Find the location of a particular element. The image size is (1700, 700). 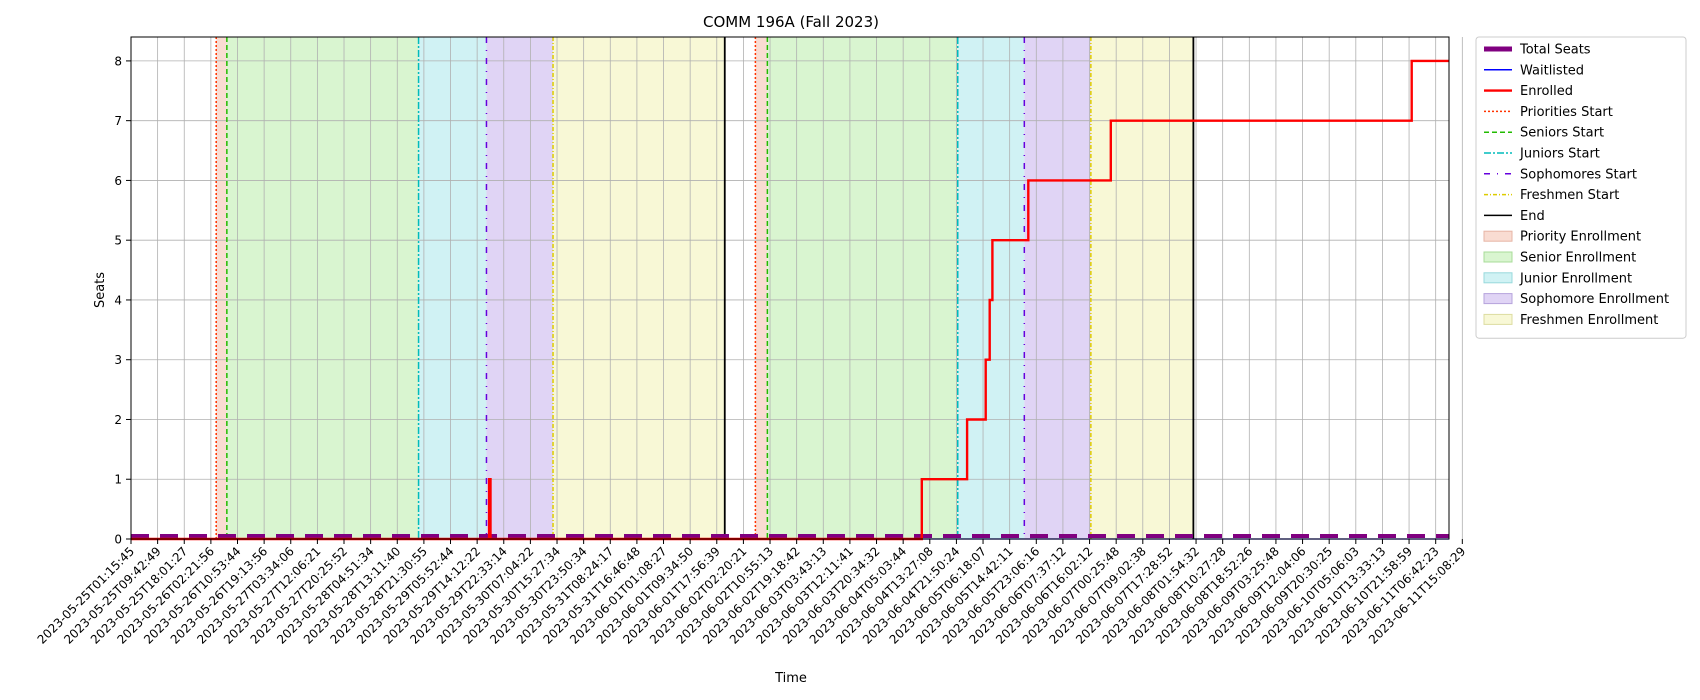

legend-frame is located at coordinates (1581, 187).